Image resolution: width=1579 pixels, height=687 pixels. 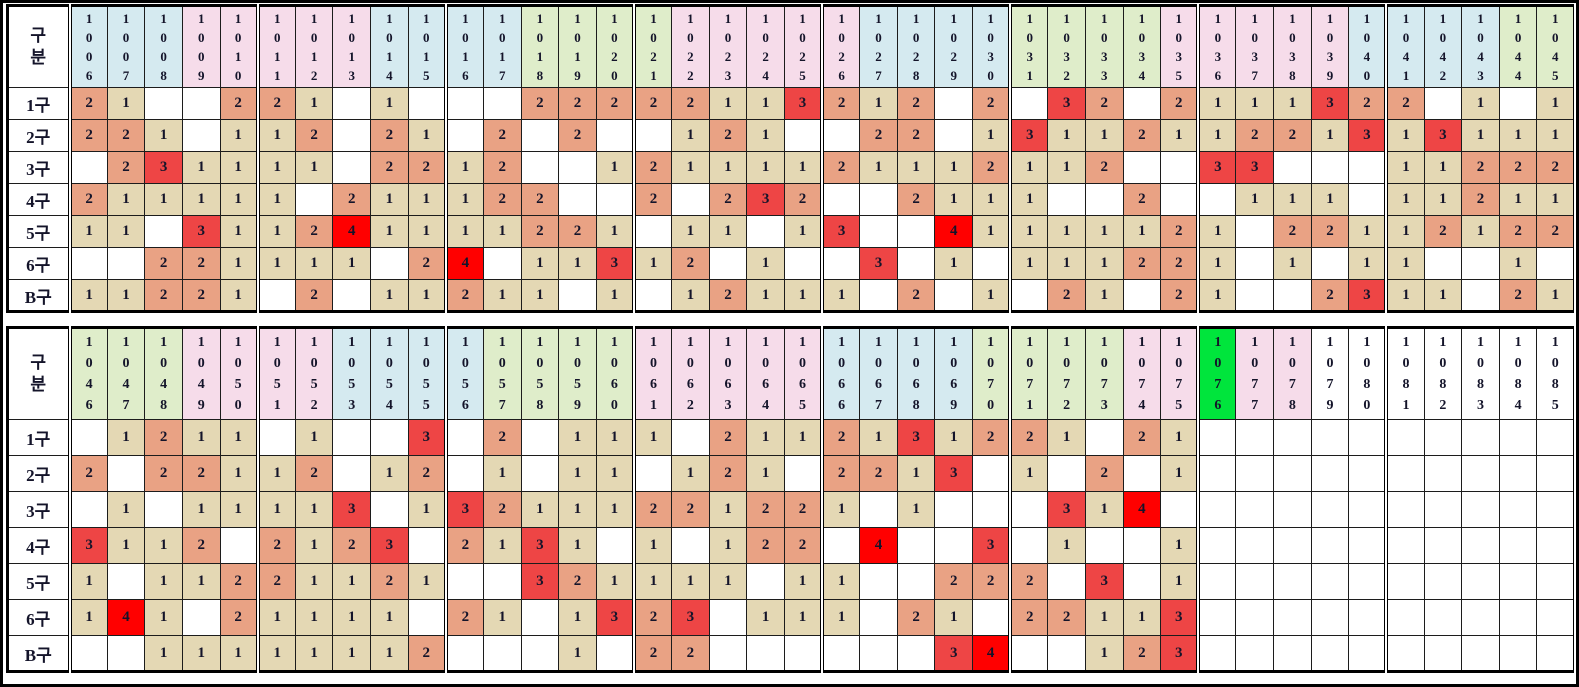 I want to click on cell-1036-3gu: 3, so click(x=1217, y=167).